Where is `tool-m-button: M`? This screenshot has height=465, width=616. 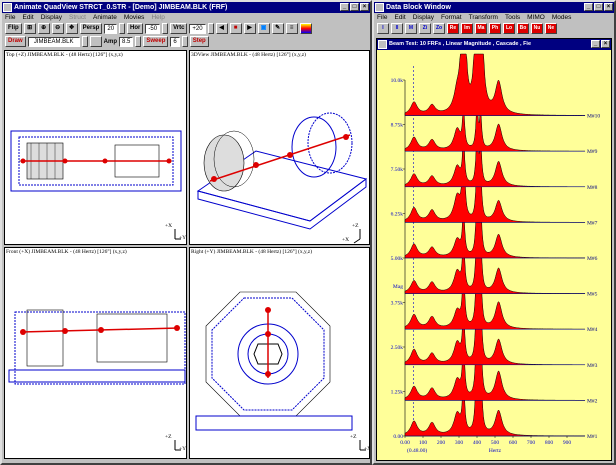
tool-m-button: M is located at coordinates (411, 28).